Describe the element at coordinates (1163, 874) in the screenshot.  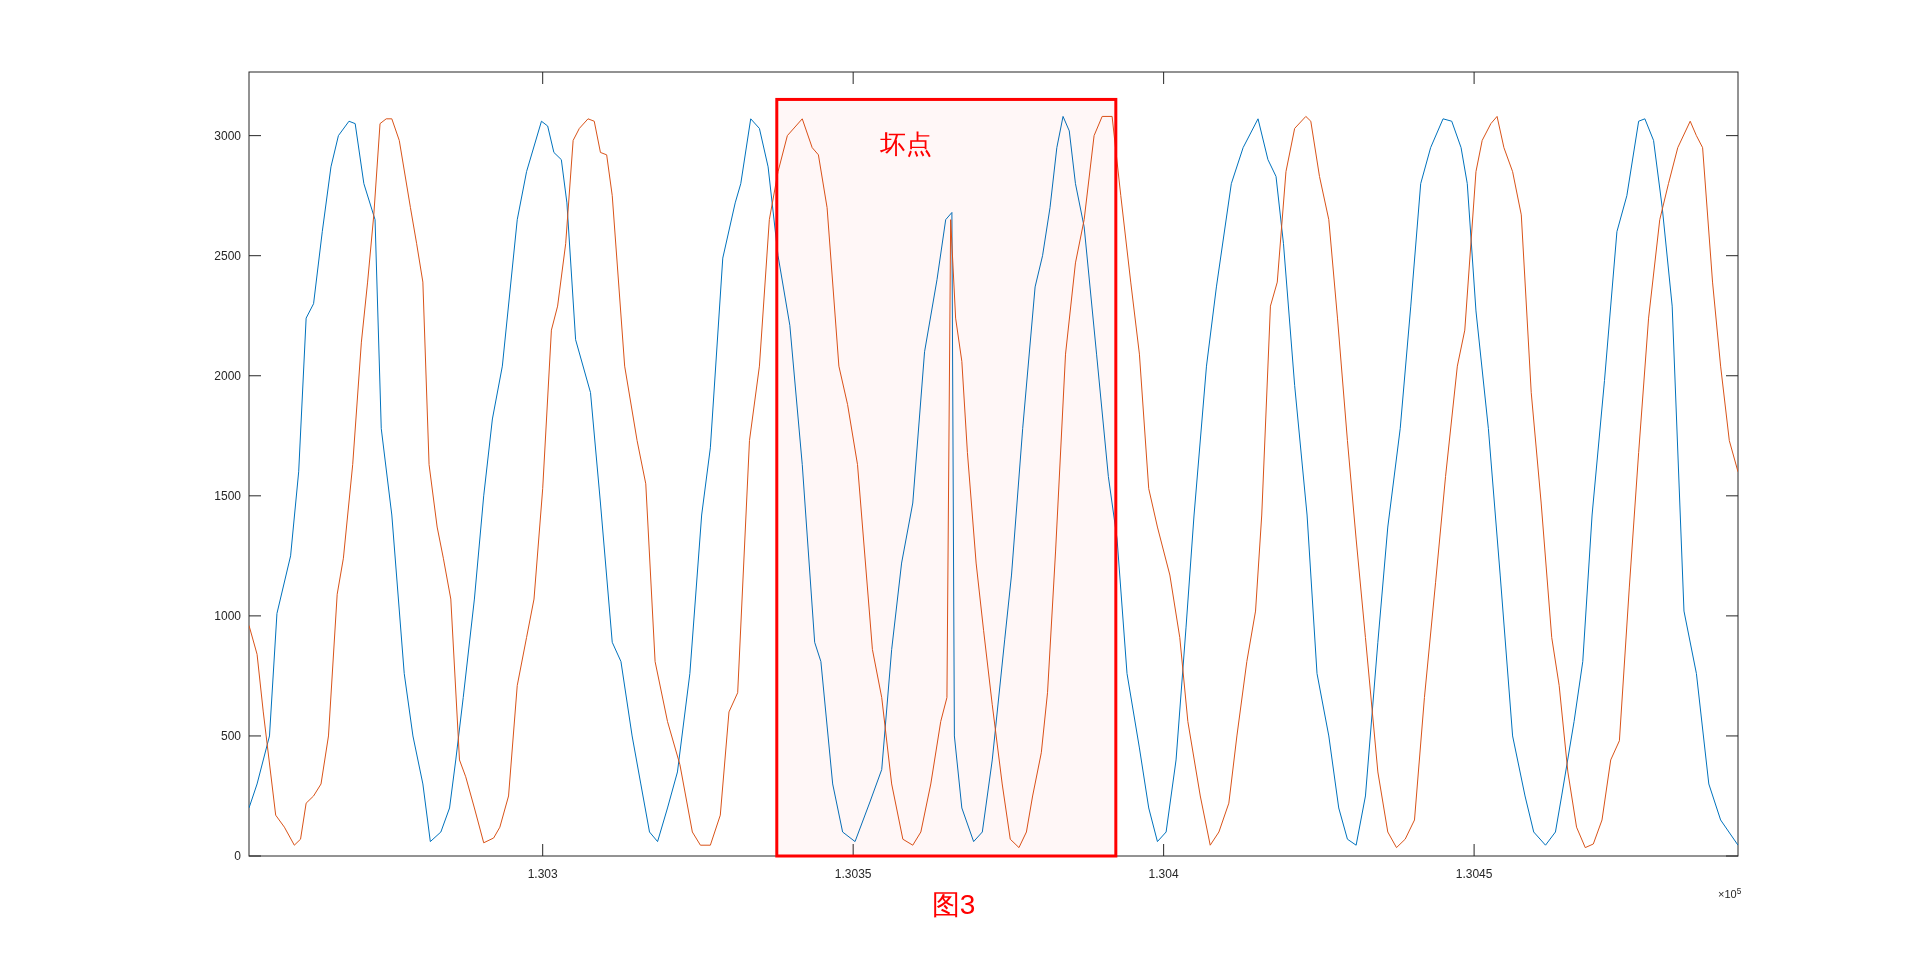
I see `x-tick-label: 1.304` at that location.